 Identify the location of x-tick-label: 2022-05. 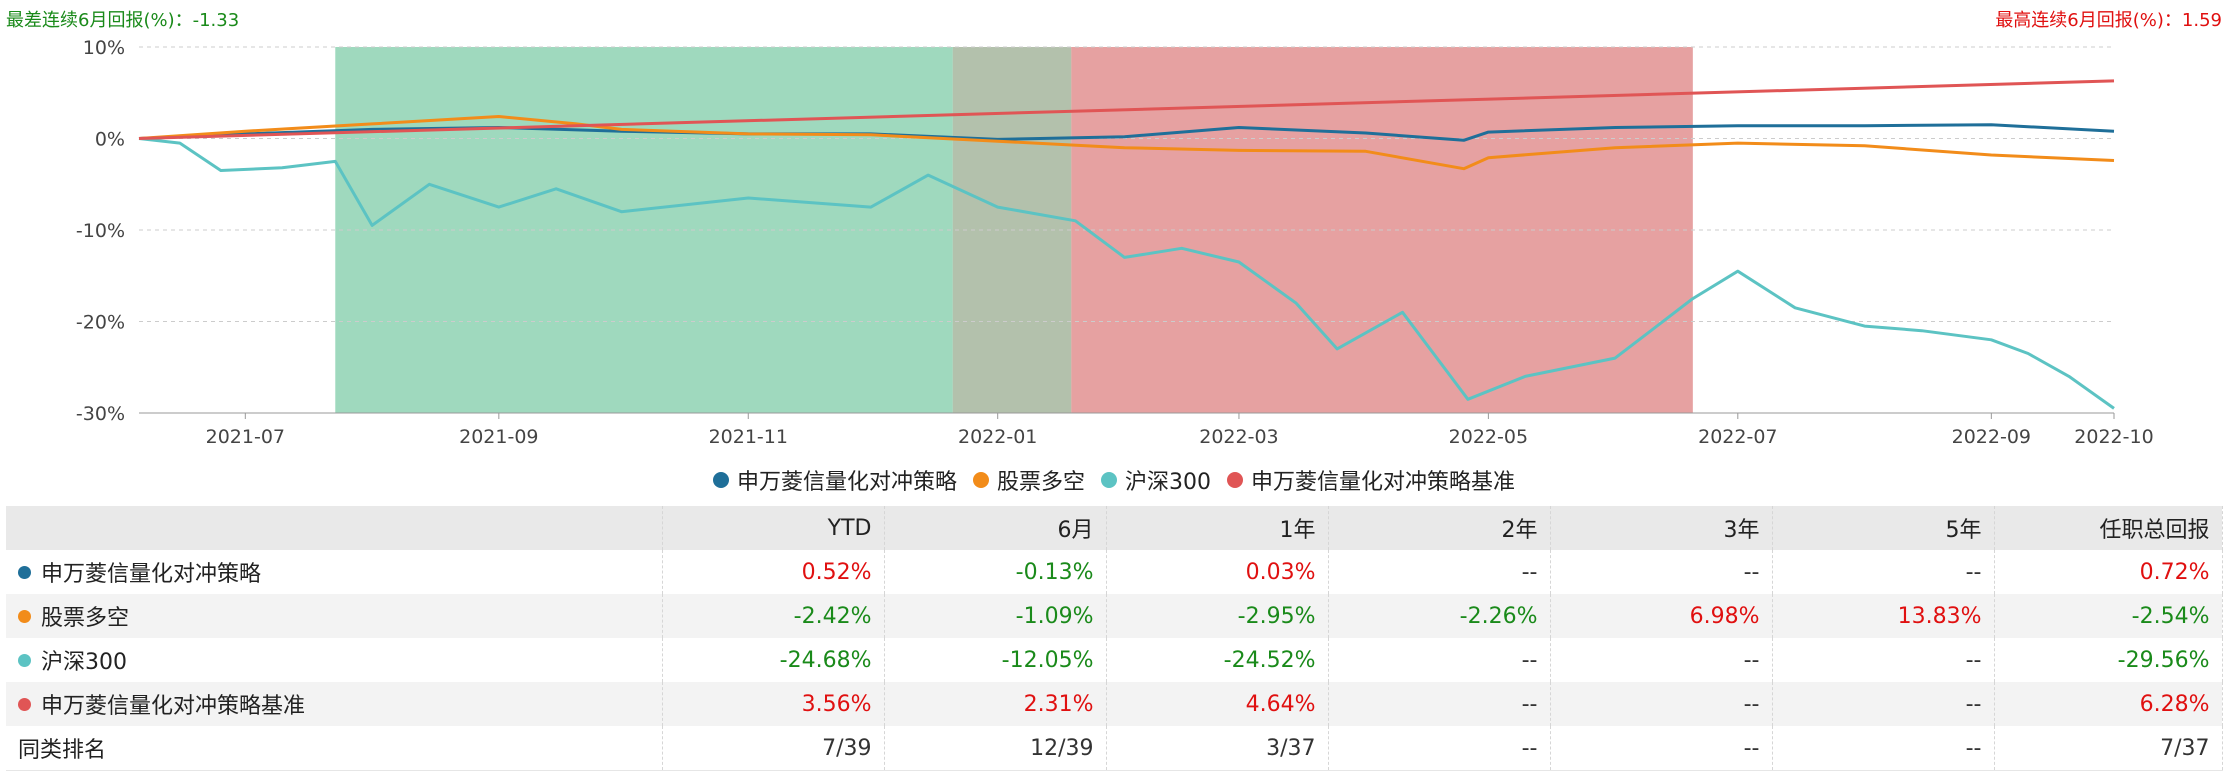
(1488, 437).